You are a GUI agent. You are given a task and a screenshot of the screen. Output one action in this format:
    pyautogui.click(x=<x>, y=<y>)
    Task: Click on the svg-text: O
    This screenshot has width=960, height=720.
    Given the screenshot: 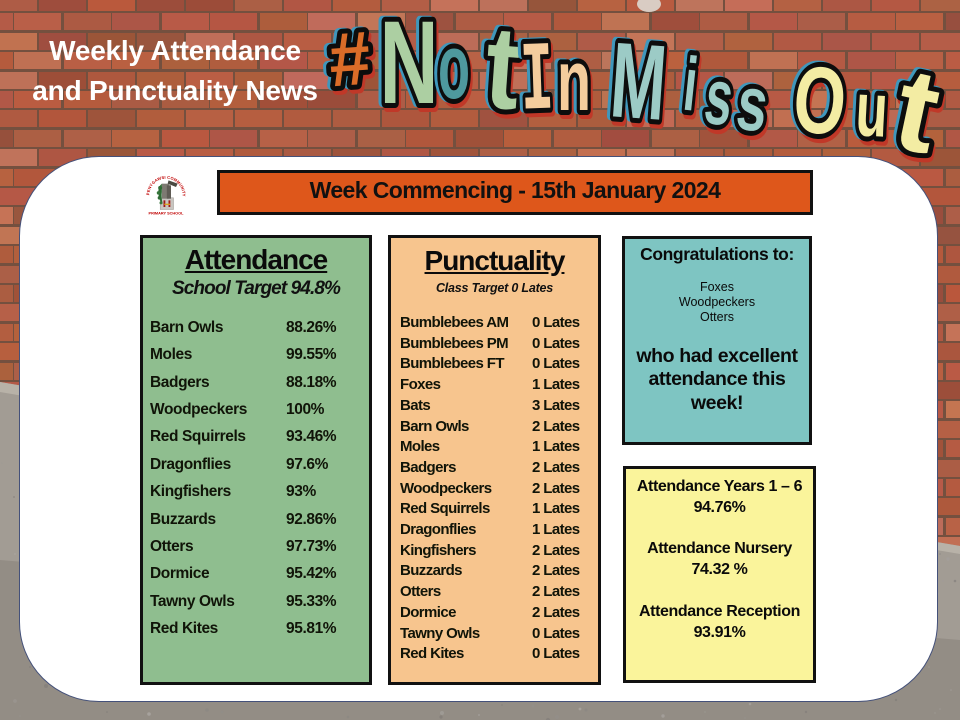 What is the action you would take?
    pyautogui.click(x=819, y=101)
    